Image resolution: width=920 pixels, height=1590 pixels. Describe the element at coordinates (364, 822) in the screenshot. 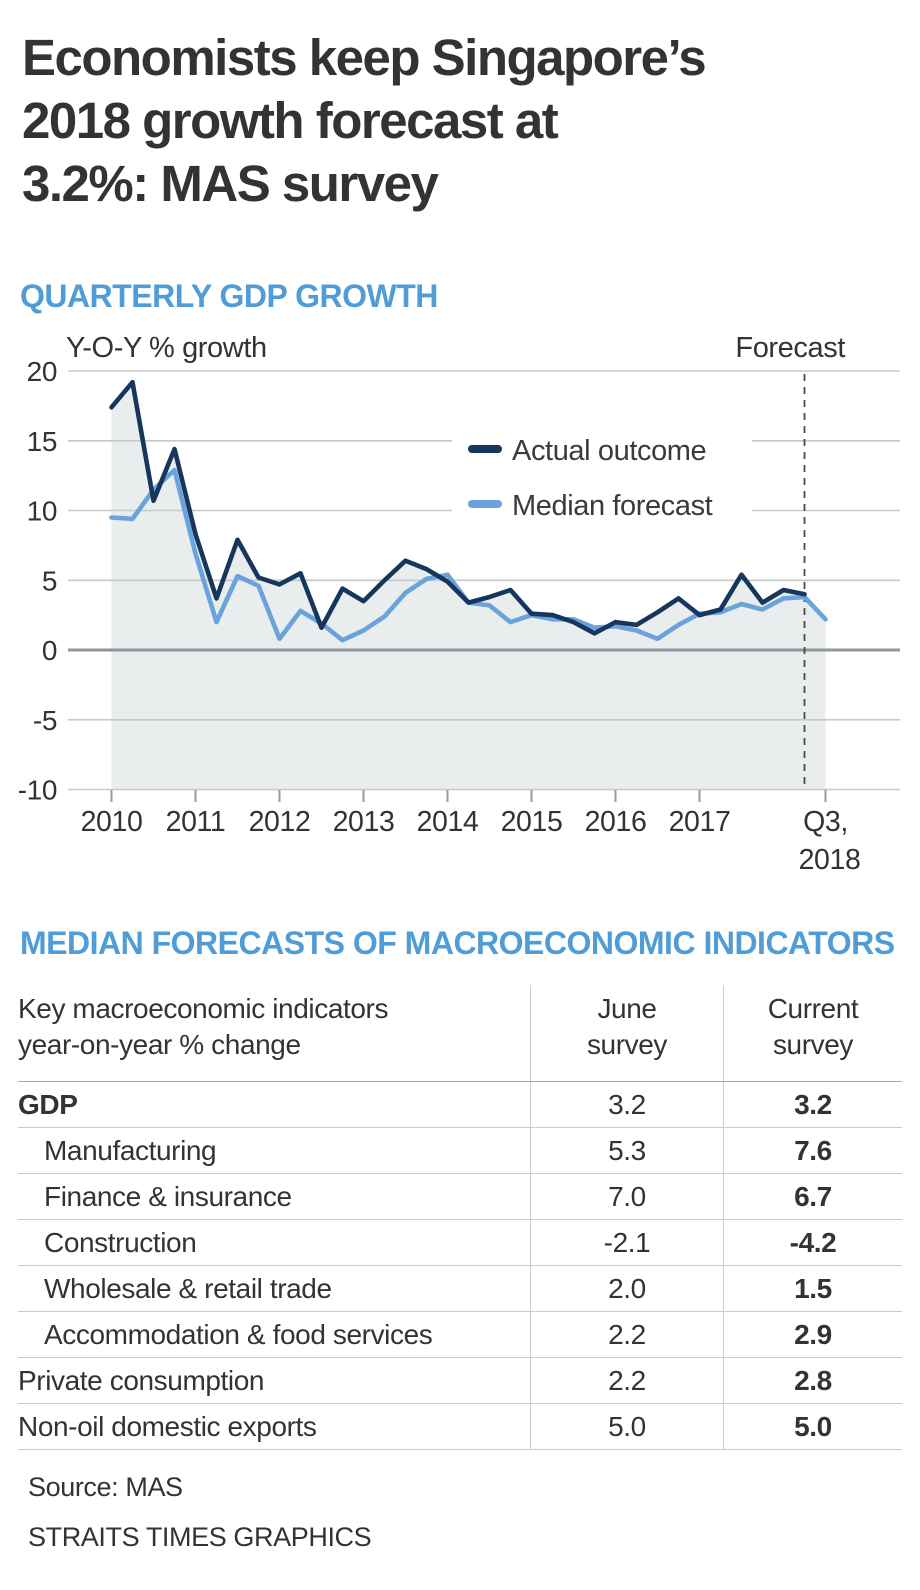

I see `x-axis-year-label: 2013` at that location.